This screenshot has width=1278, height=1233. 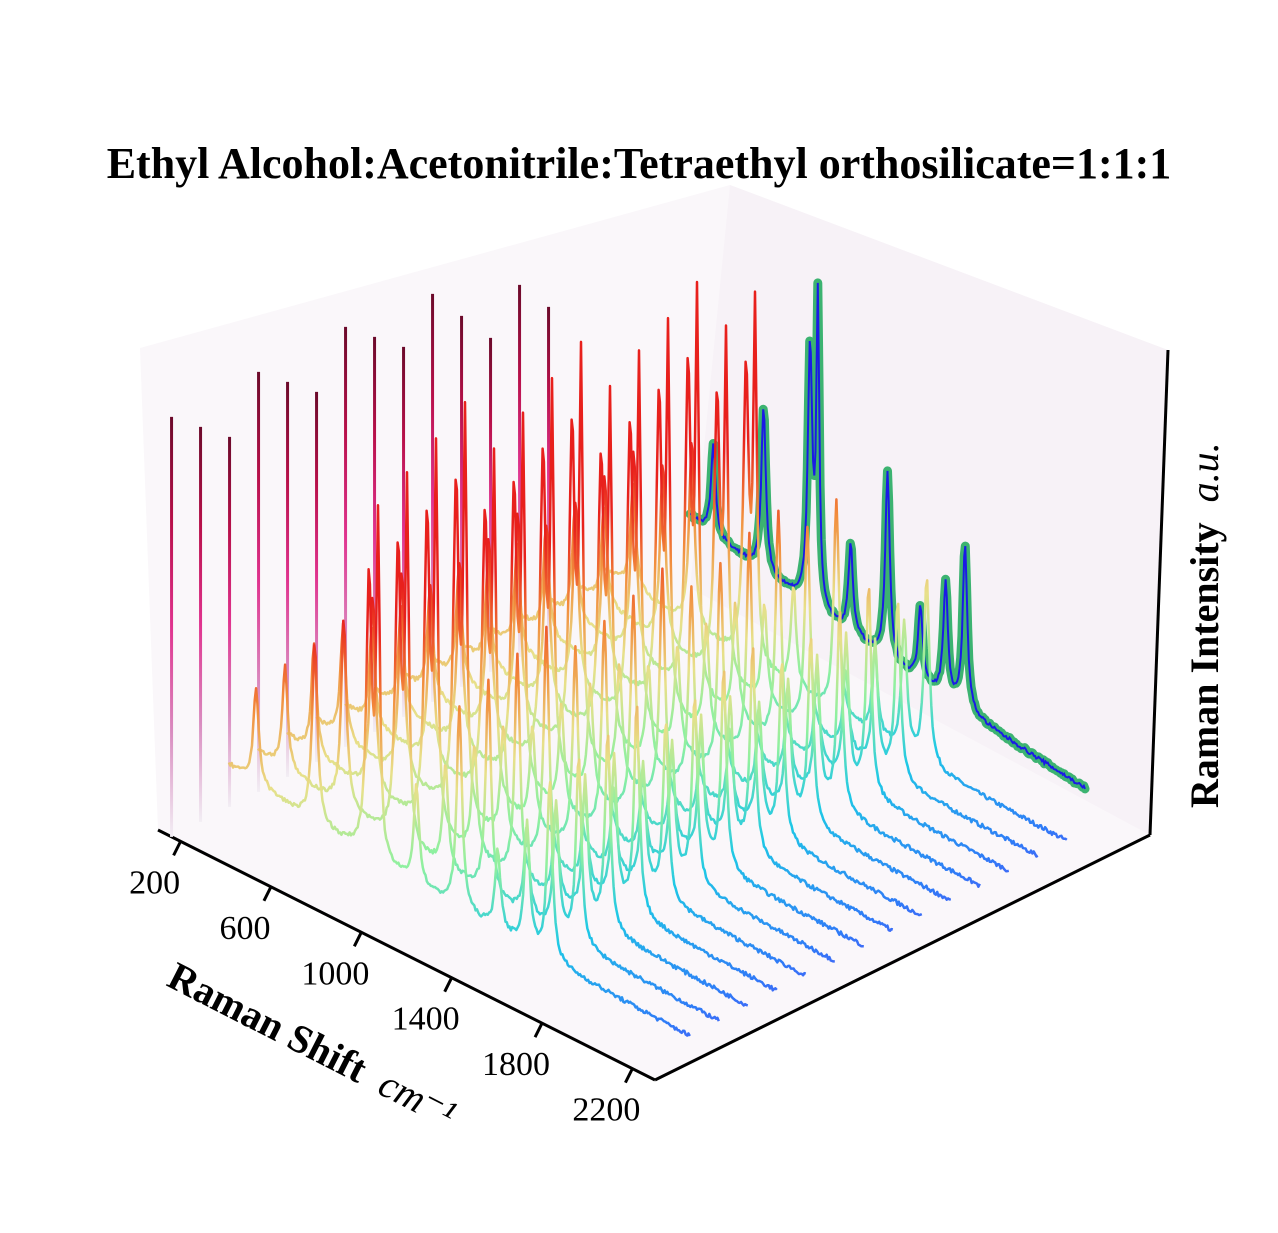 I want to click on y-axis-line, so click(x=902, y=957).